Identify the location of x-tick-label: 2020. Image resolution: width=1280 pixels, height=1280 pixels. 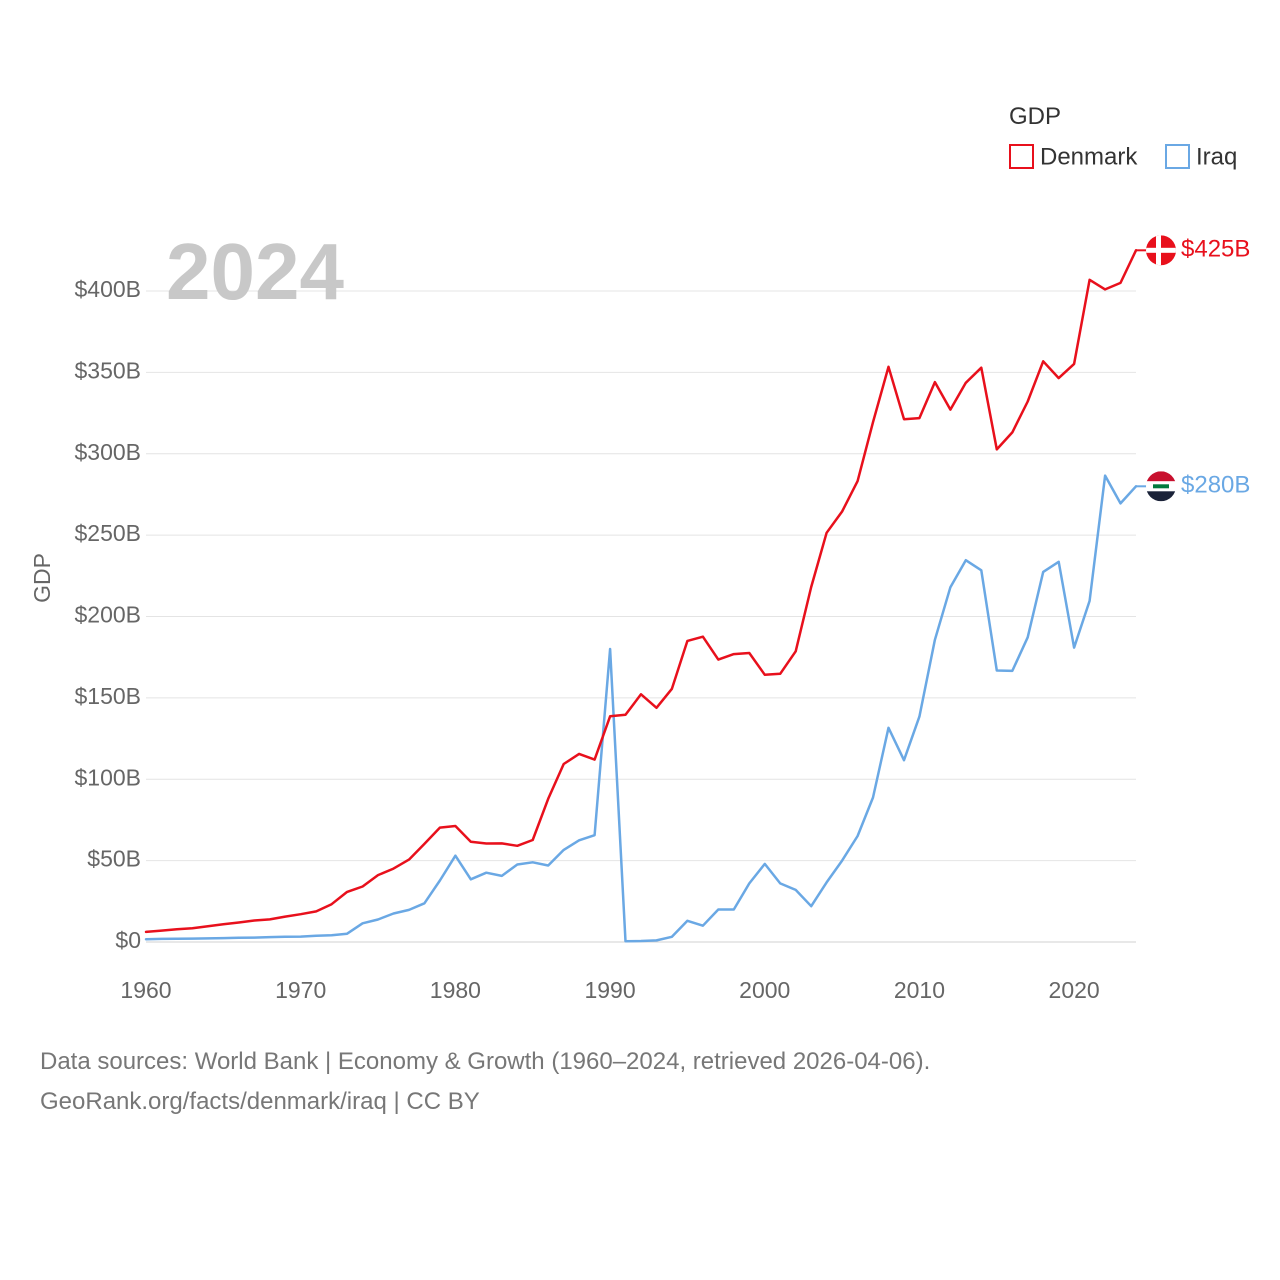
(1074, 990).